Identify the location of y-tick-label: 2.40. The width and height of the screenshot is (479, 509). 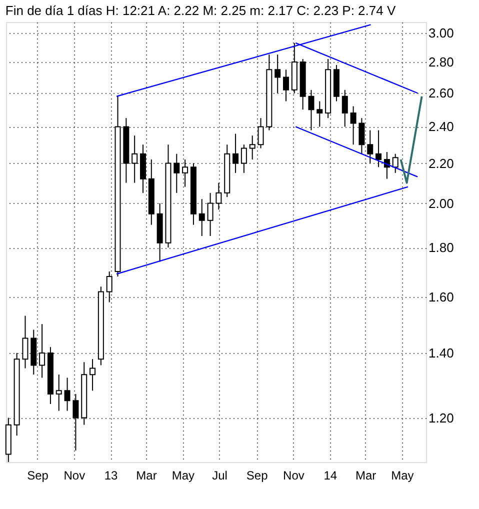
(441, 126).